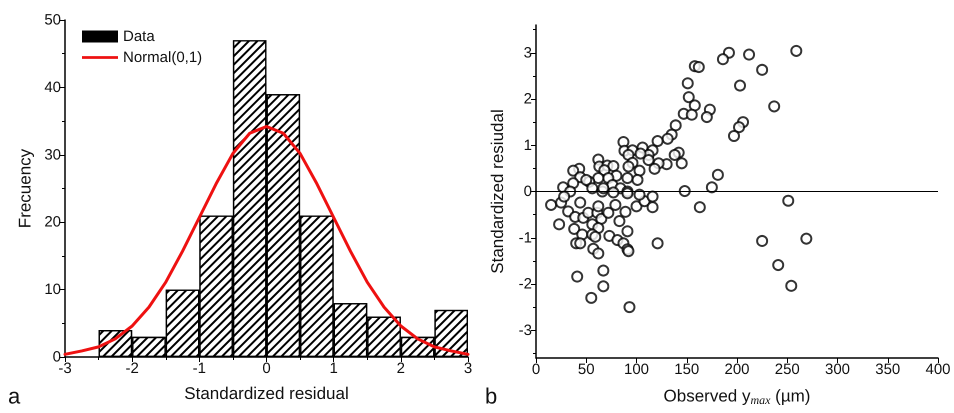  What do you see at coordinates (528, 99) in the screenshot?
I see `y-tick-label: 2` at bounding box center [528, 99].